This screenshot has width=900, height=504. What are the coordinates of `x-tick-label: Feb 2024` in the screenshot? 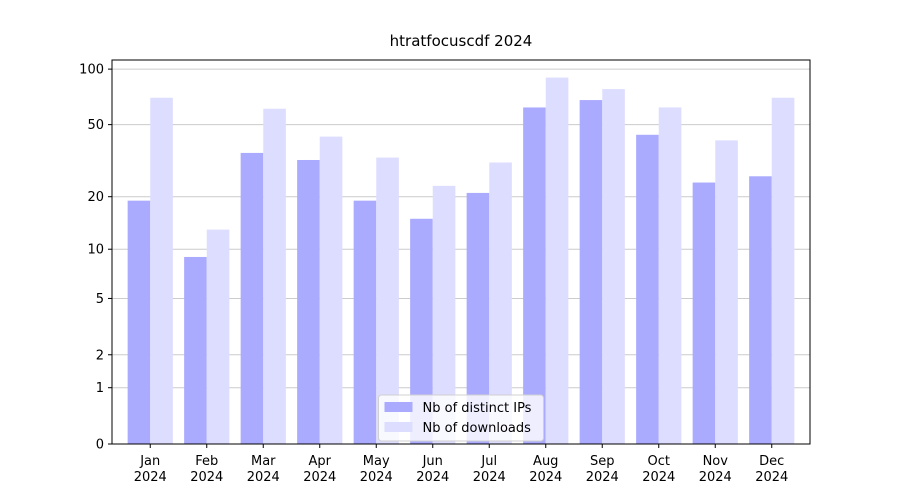 It's located at (206, 469).